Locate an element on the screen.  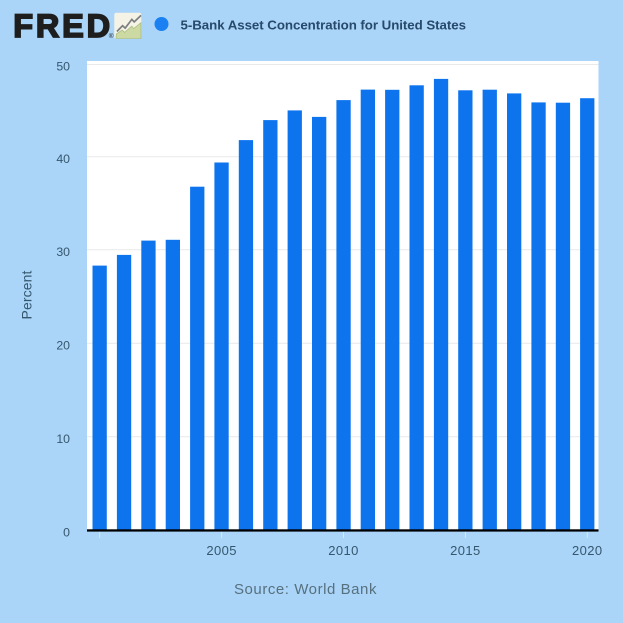
svg-text: 20 is located at coordinates (63, 345).